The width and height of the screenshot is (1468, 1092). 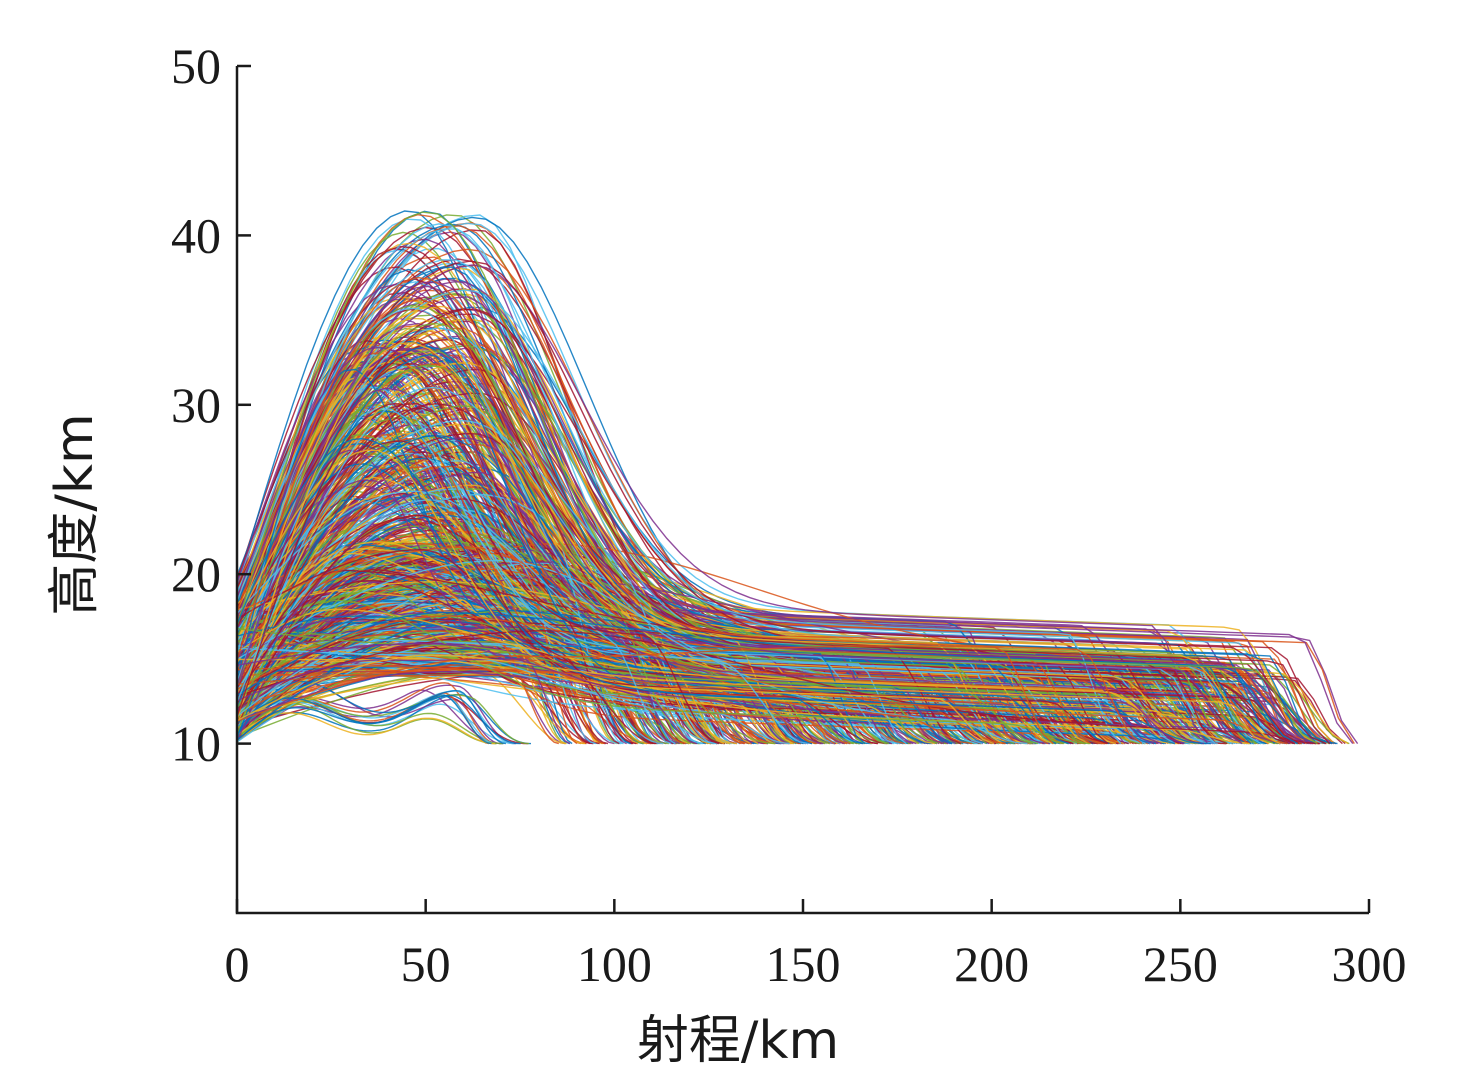 What do you see at coordinates (196, 744) in the screenshot?
I see `y-tick-label: 10` at bounding box center [196, 744].